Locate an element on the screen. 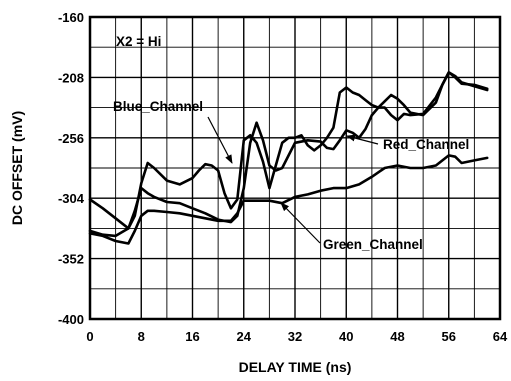 Image resolution: width=511 pixels, height=381 pixels. annotation-arrow-green-channel is located at coordinates (300, 223).